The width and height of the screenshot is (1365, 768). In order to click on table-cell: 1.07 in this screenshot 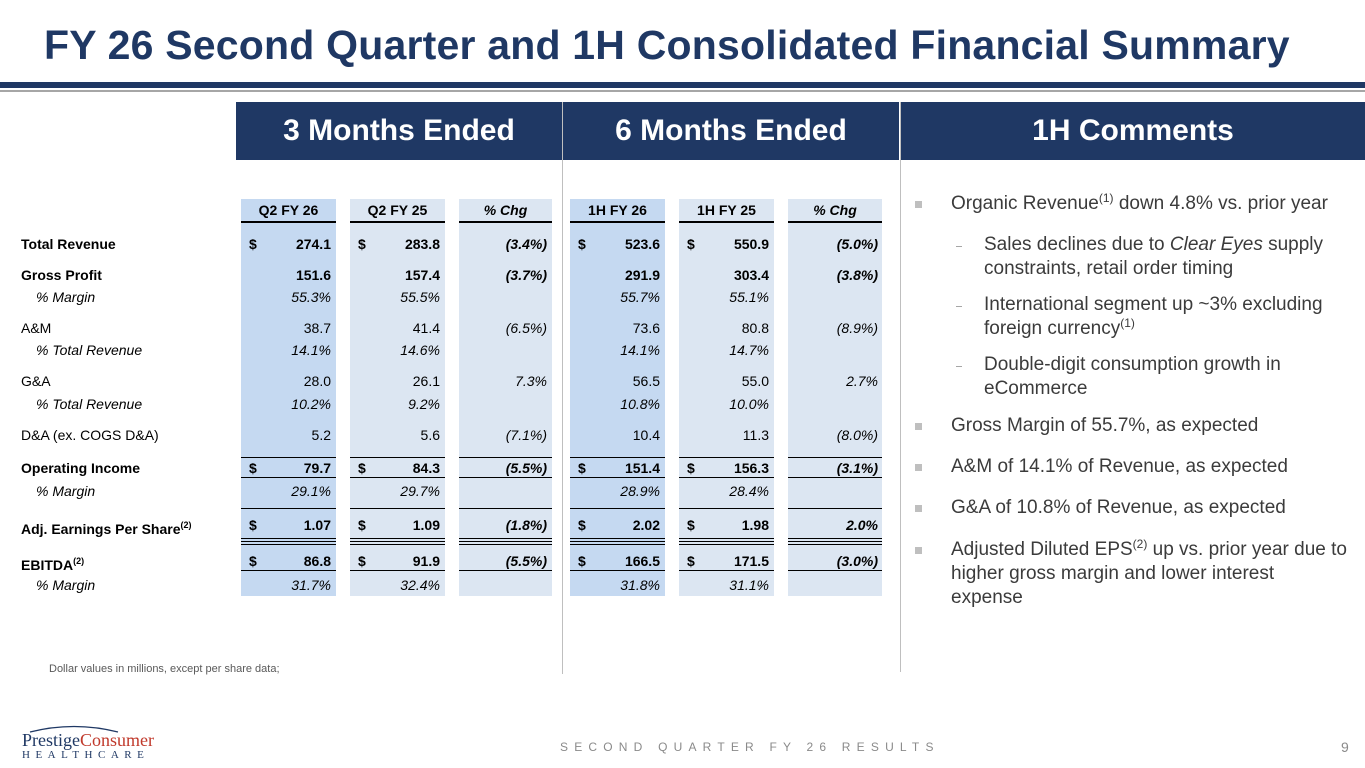, I will do `click(317, 525)`.